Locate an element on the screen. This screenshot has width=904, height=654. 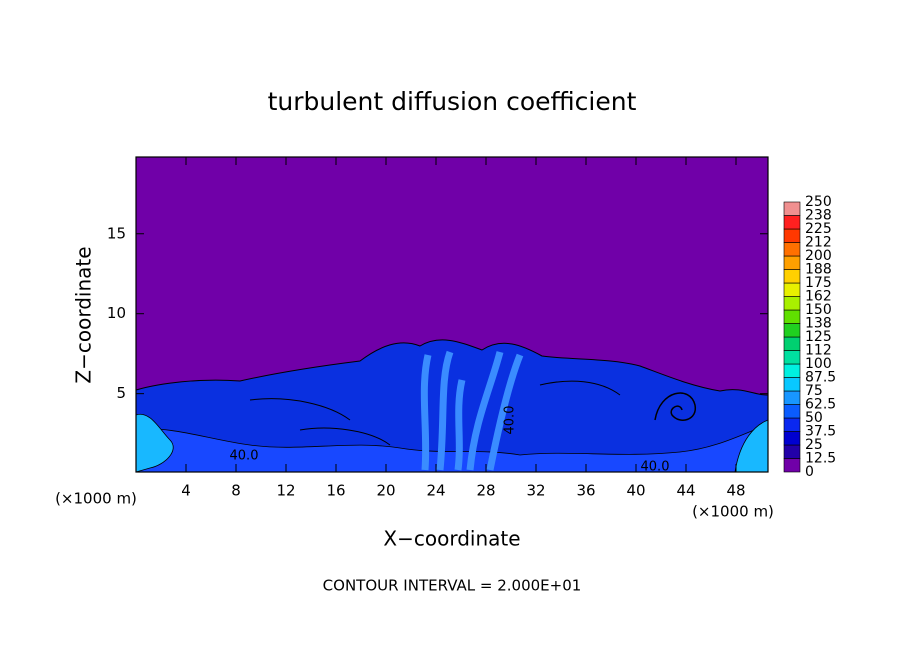
colorbar-label: 250 is located at coordinates (818, 202).